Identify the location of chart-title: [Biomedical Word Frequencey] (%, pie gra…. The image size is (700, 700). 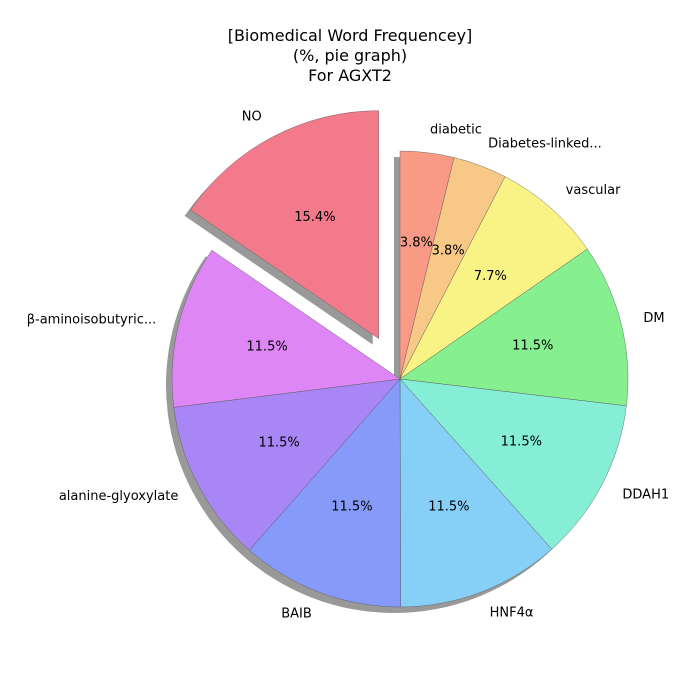
(350, 56).